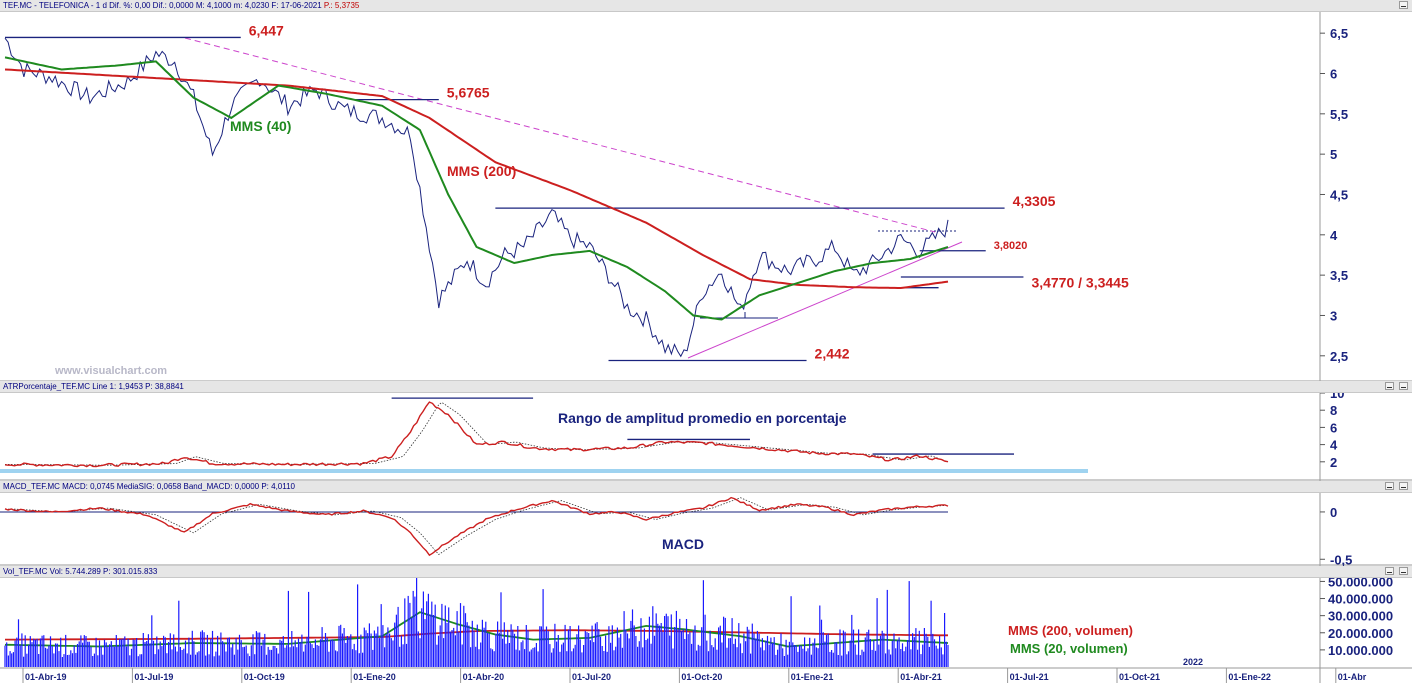 This screenshot has width=1412, height=683. I want to click on panel-minimize-button, so click(1403, 5).